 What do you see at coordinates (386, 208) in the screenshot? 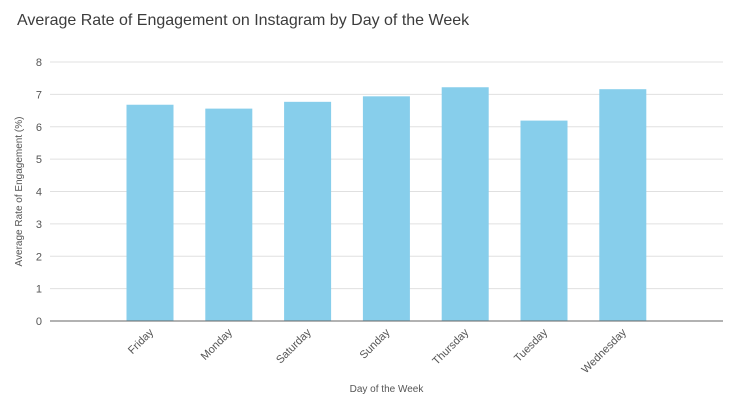
I see `bar-sunday` at bounding box center [386, 208].